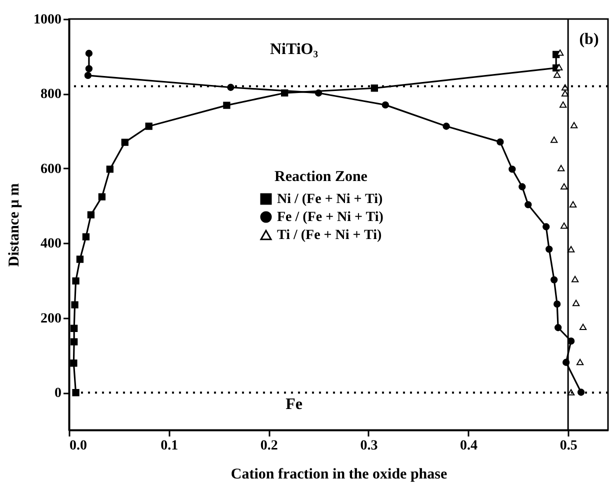 The image size is (611, 489). What do you see at coordinates (569, 446) in the screenshot?
I see `x-tick-label: 0.5` at bounding box center [569, 446].